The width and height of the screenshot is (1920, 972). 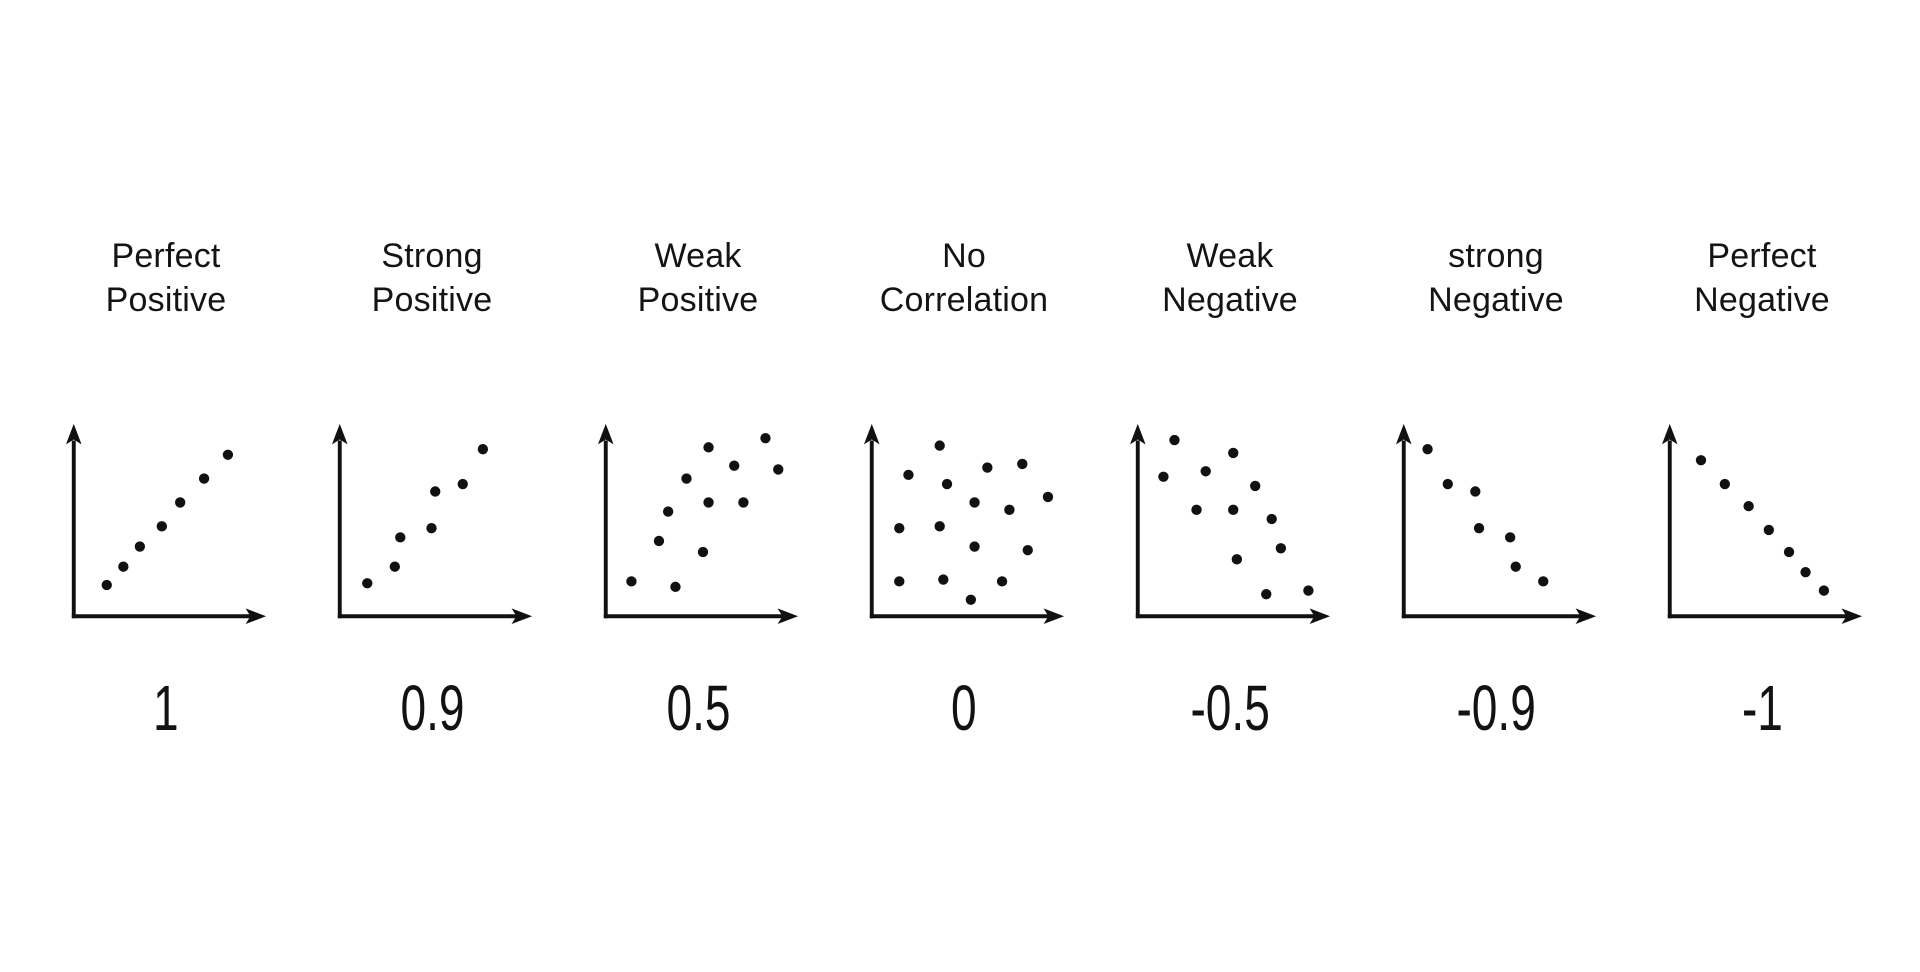 I want to click on scatter-plot-weak-negative, so click(x=1229, y=524).